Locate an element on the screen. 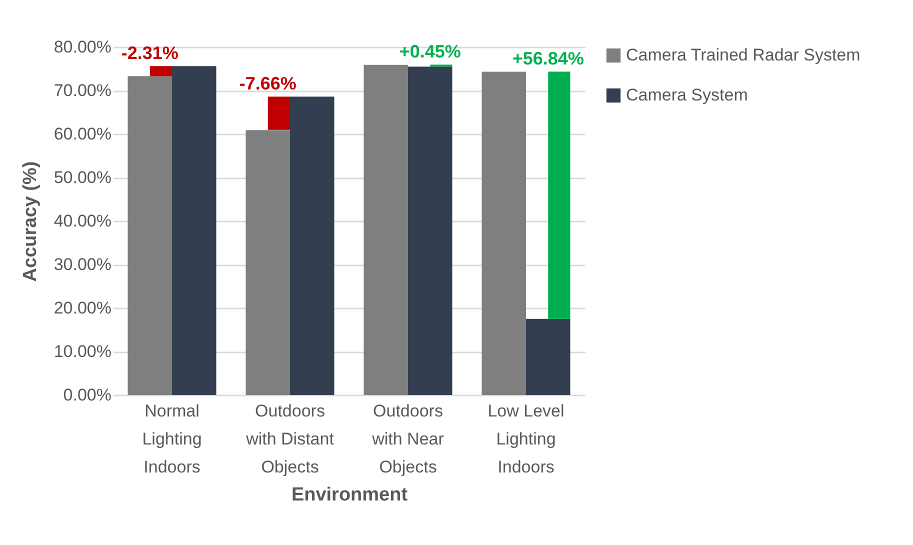 This screenshot has height=545, width=913. legend-label: Camera System is located at coordinates (687, 95).